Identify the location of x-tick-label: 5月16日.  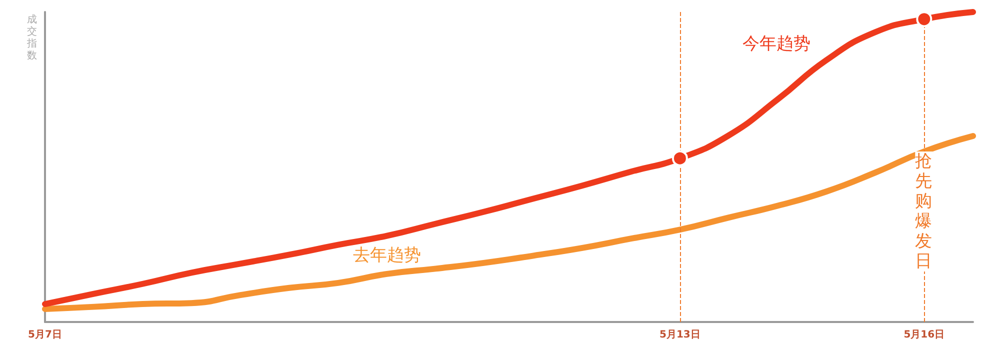
(924, 335).